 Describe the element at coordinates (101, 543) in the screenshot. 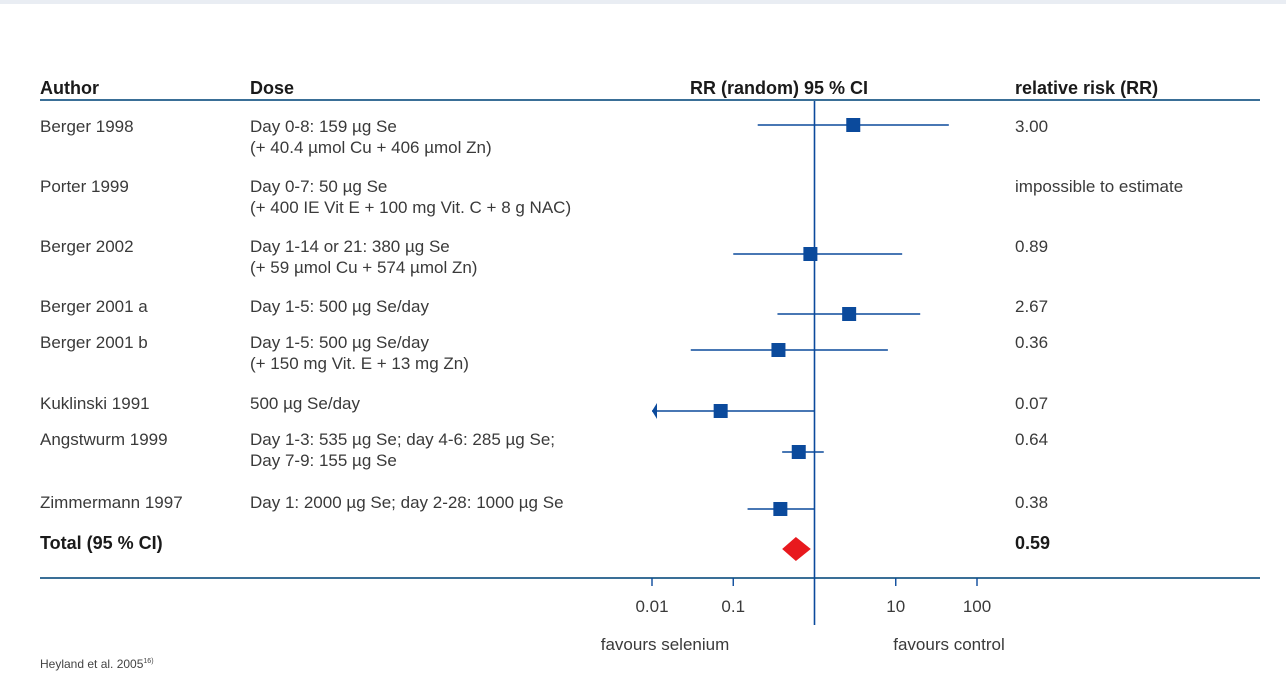

I see `total-label: Total (95 % CI)` at that location.